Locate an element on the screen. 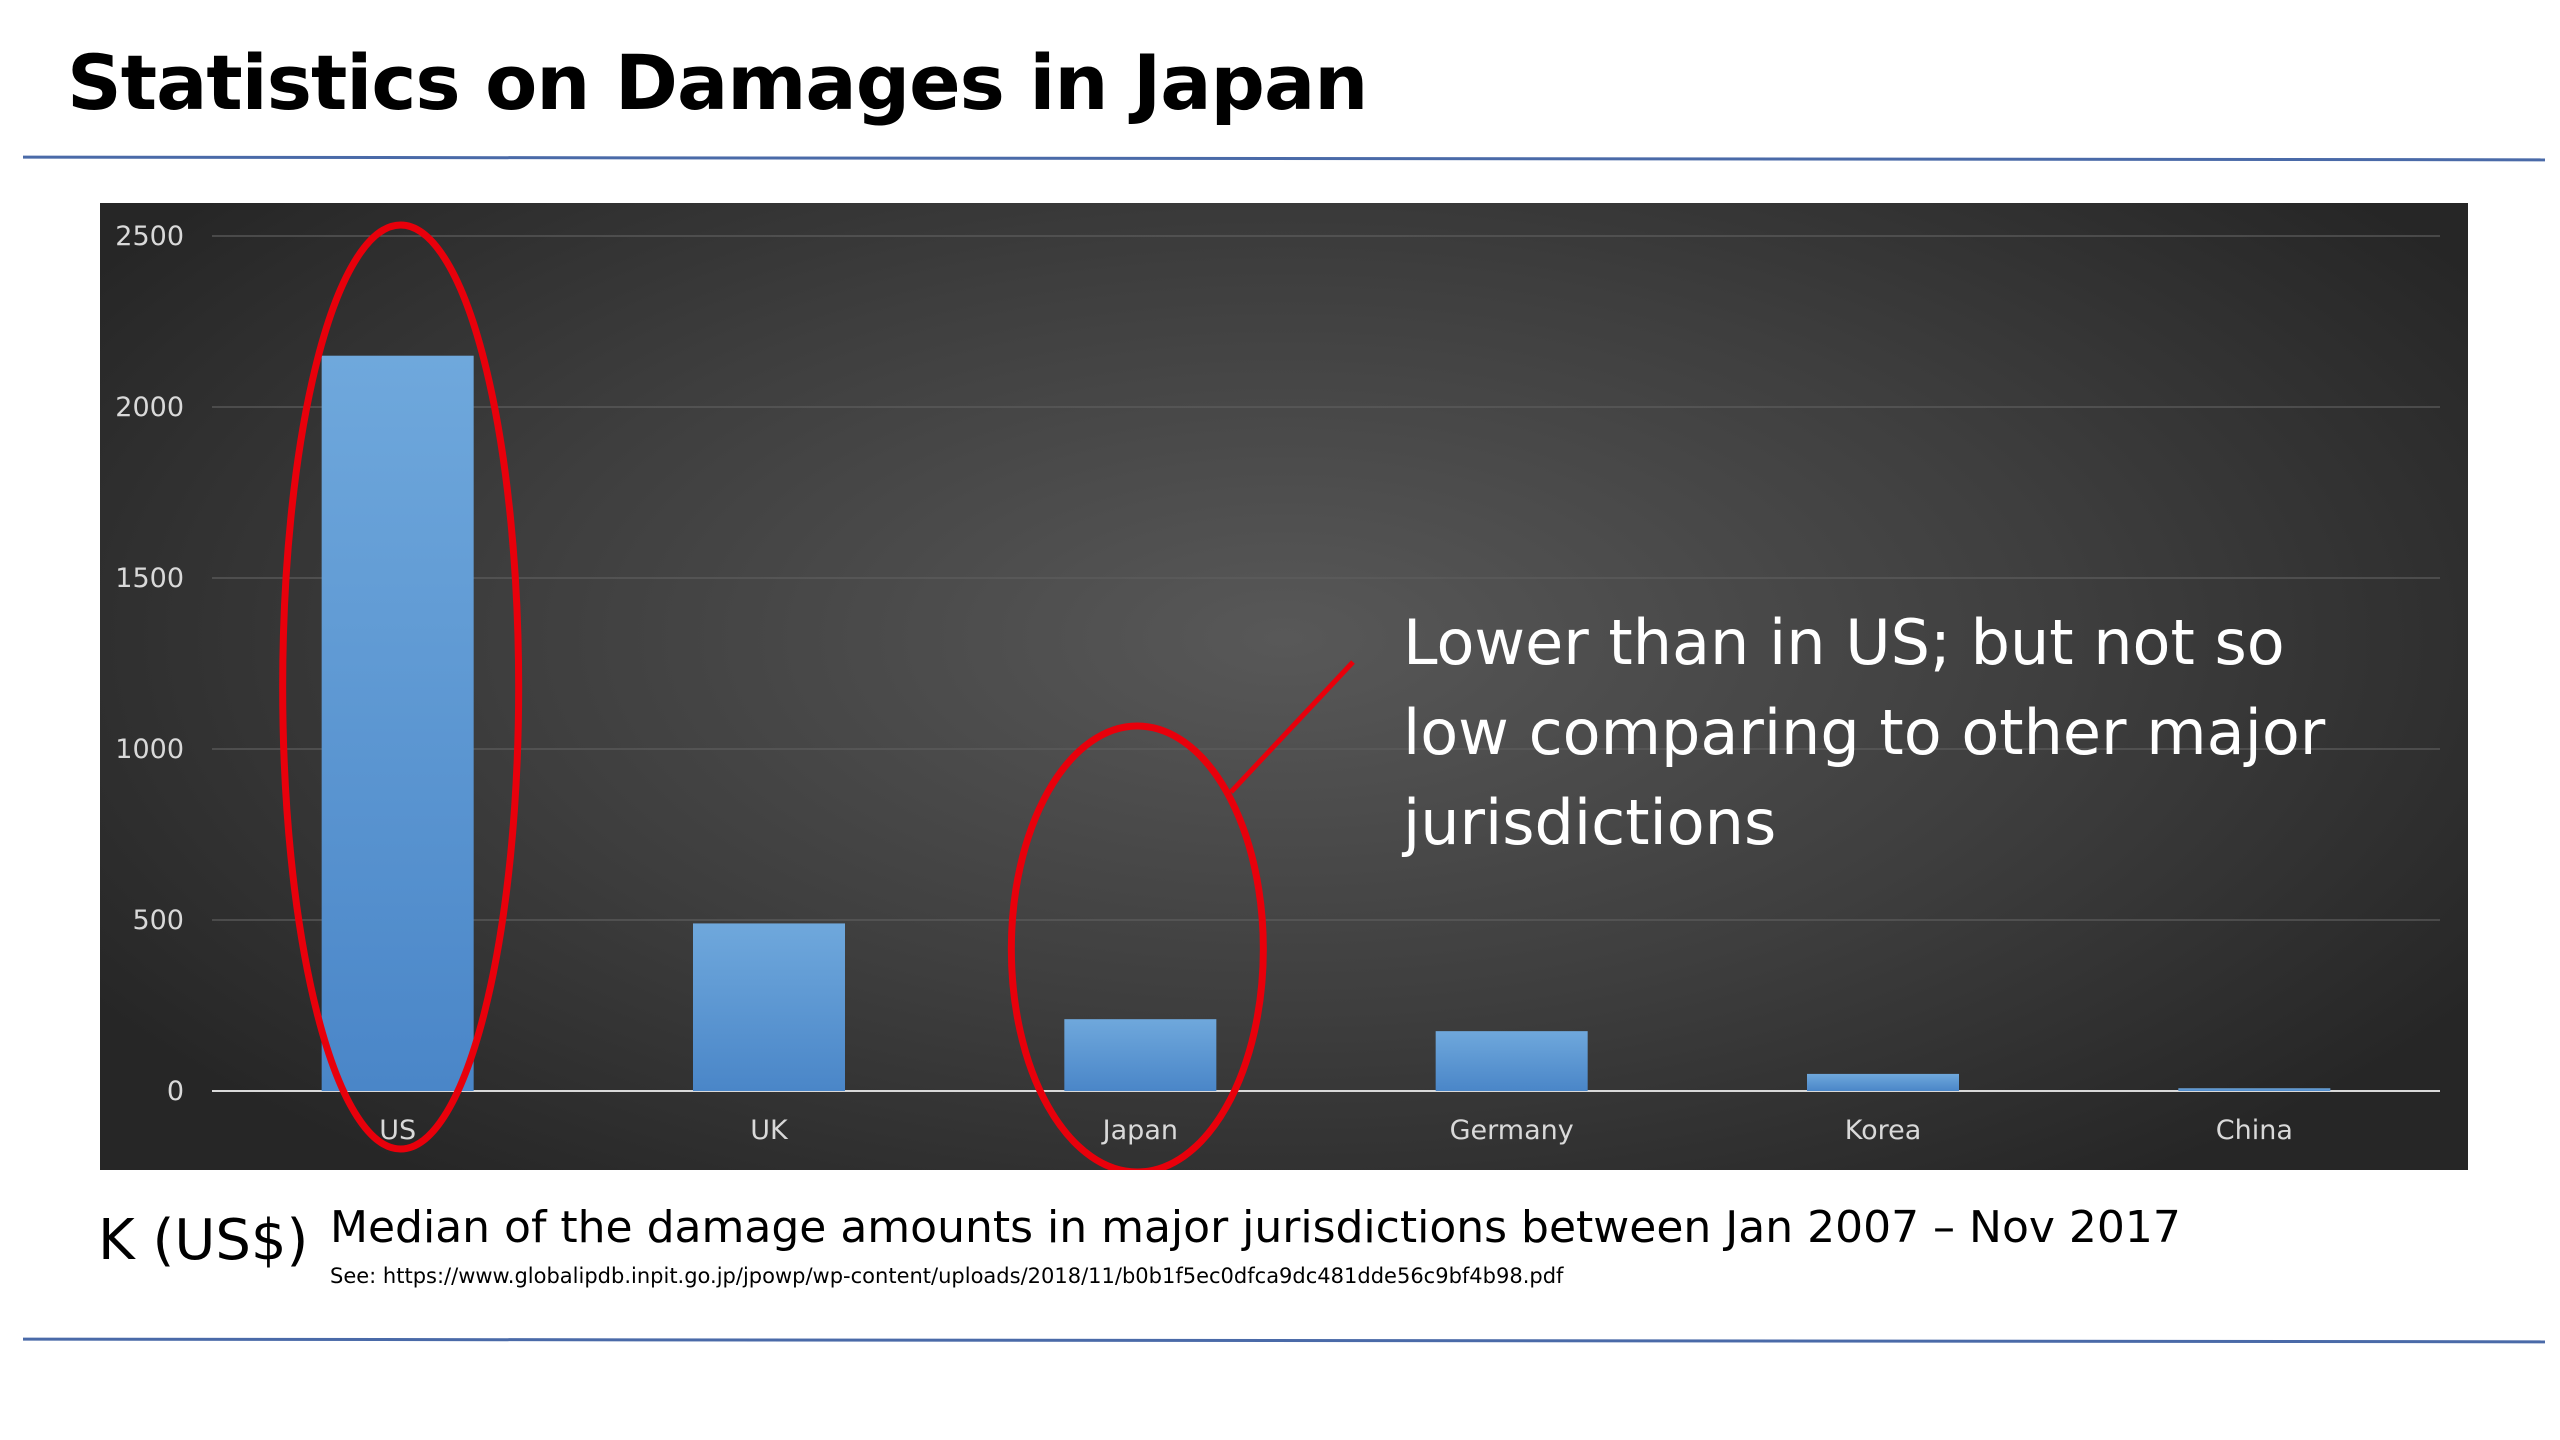 The height and width of the screenshot is (1440, 2560). bar-germany is located at coordinates (1511, 1061).